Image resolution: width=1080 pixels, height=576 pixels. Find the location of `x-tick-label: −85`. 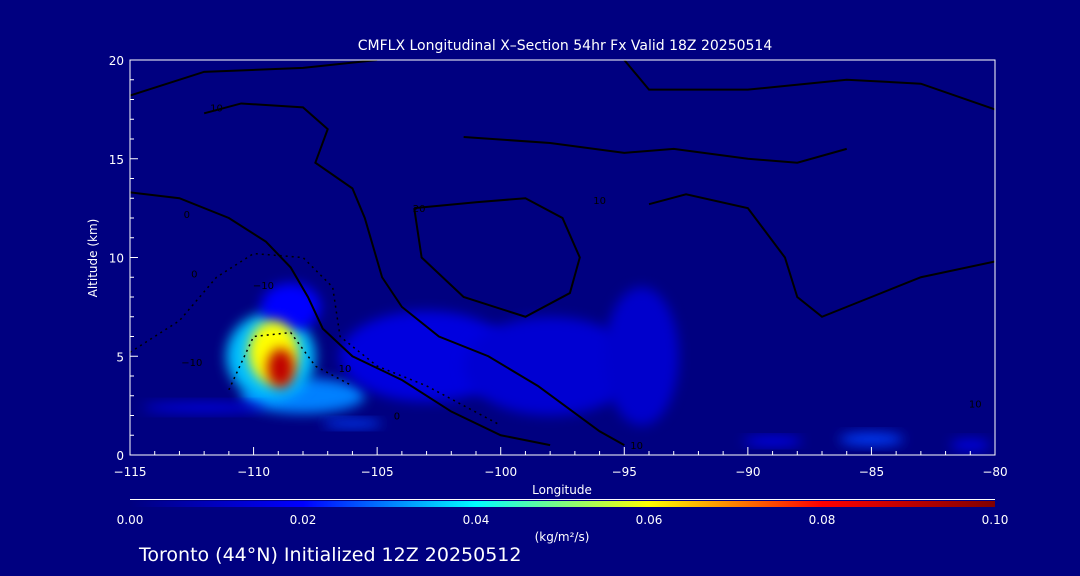

x-tick-label: −85 is located at coordinates (871, 472).